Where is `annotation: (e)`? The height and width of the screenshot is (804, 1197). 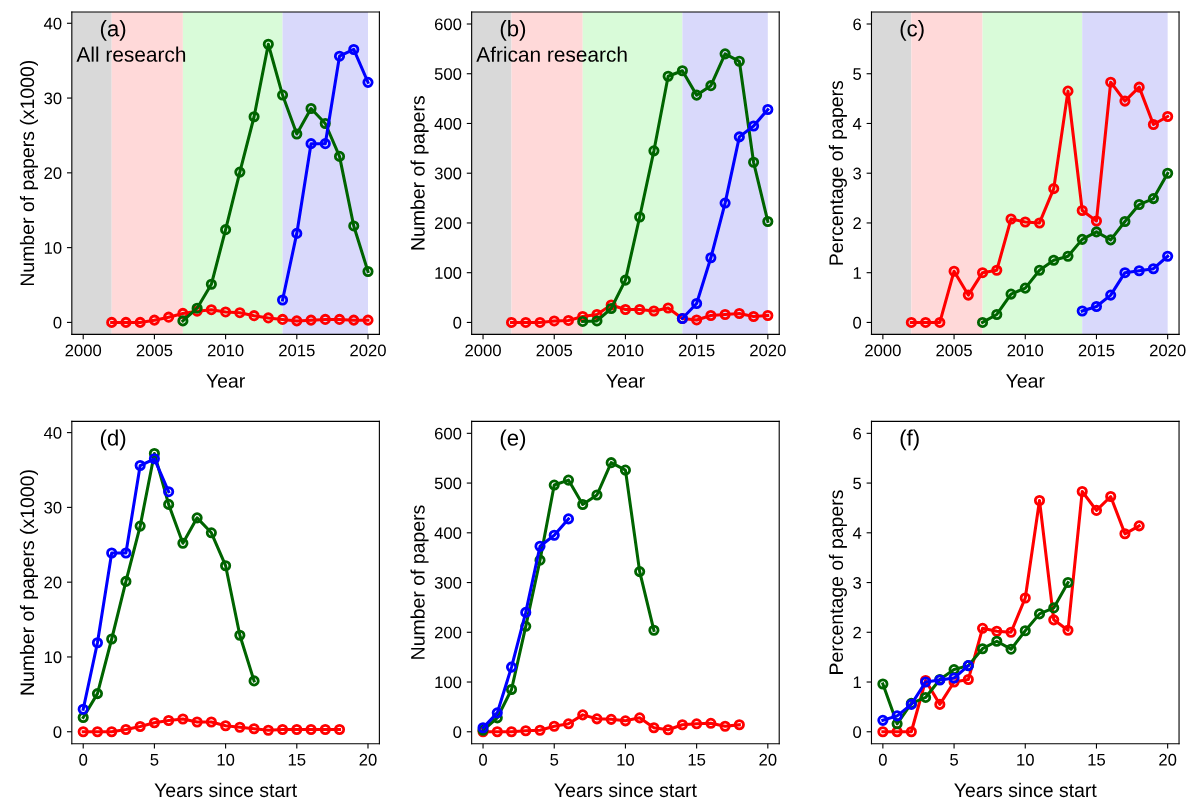 annotation: (e) is located at coordinates (513, 440).